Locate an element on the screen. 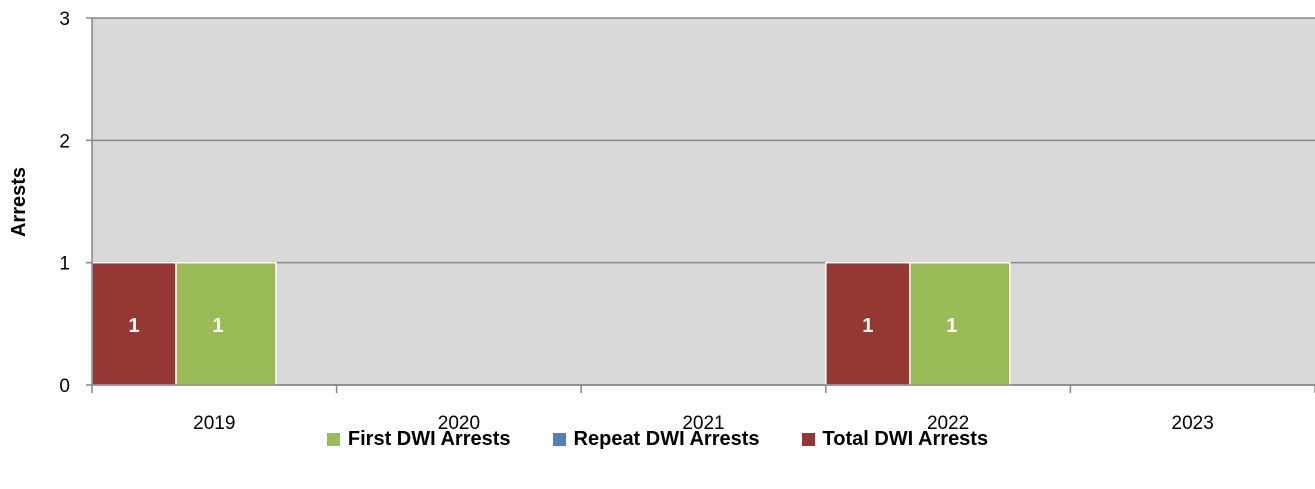  bar-labels: 1 1 1 1 is located at coordinates (542, 326).